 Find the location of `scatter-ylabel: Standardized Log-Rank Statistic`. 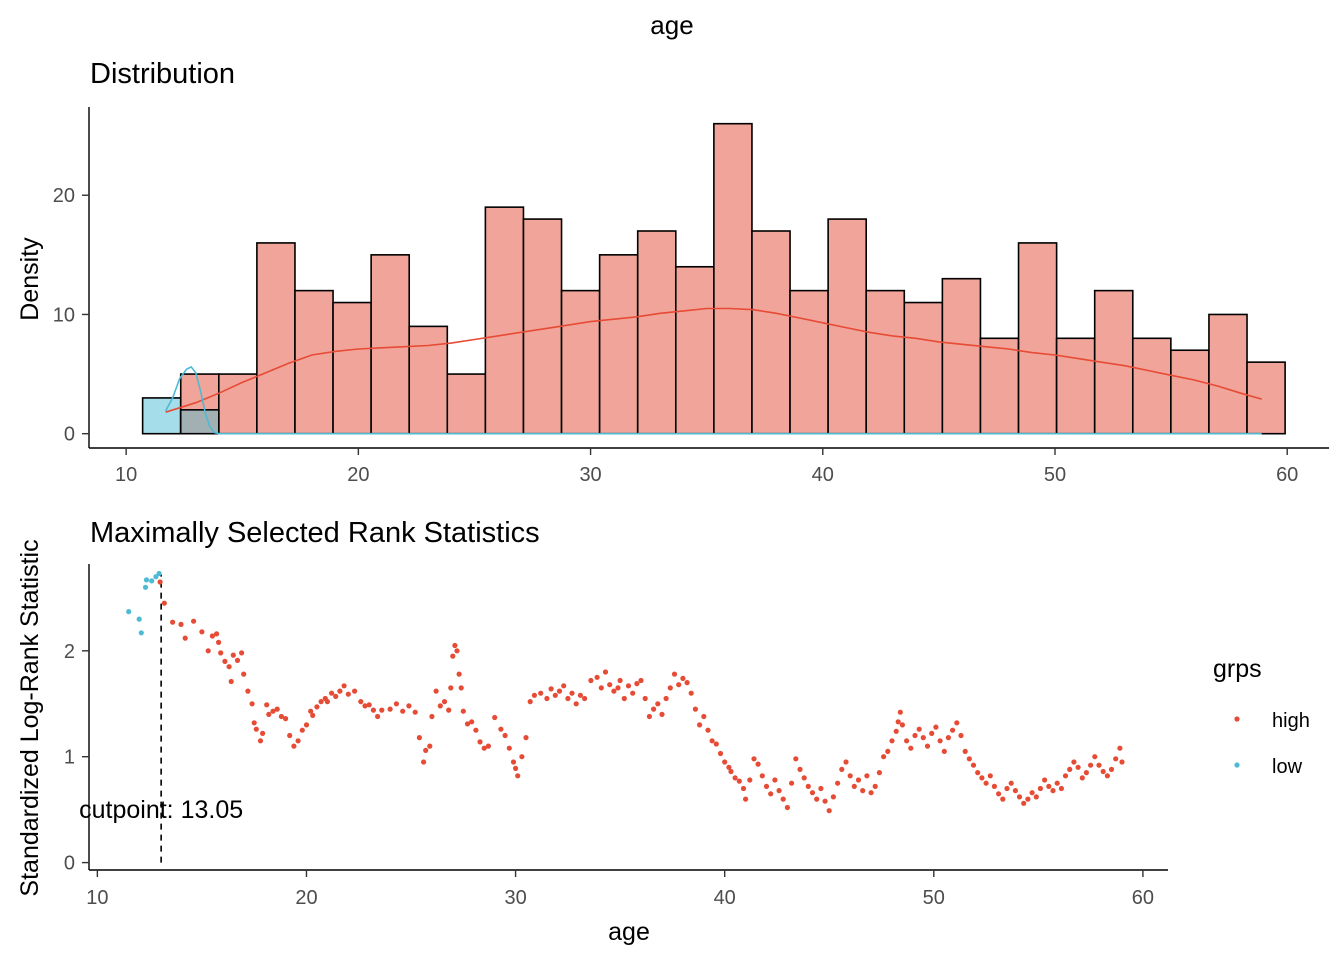

scatter-ylabel: Standardized Log-Rank Statistic is located at coordinates (30, 717).